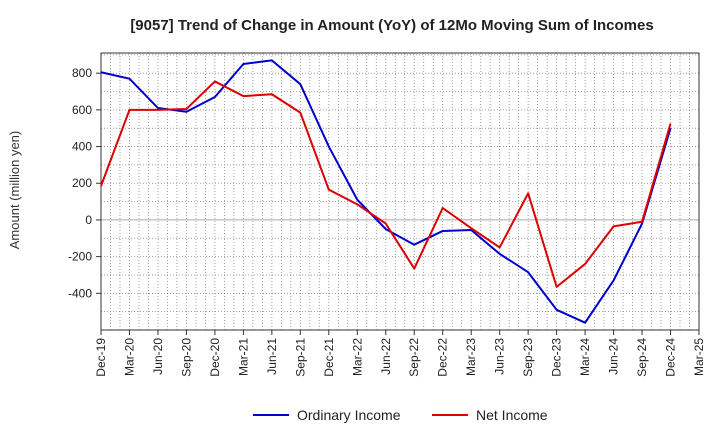  Describe the element at coordinates (349, 415) in the screenshot. I see `legend-label: Ordinary Income` at that location.